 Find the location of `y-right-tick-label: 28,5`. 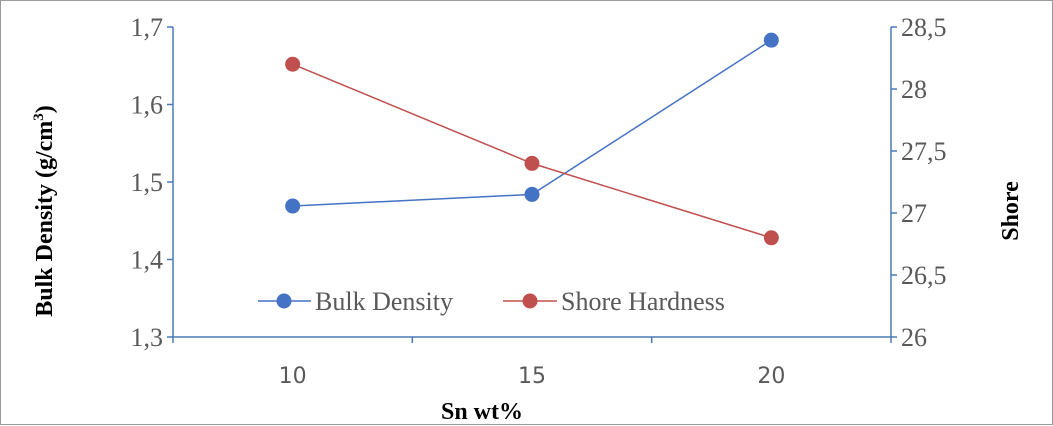

y-right-tick-label: 28,5 is located at coordinates (924, 27).